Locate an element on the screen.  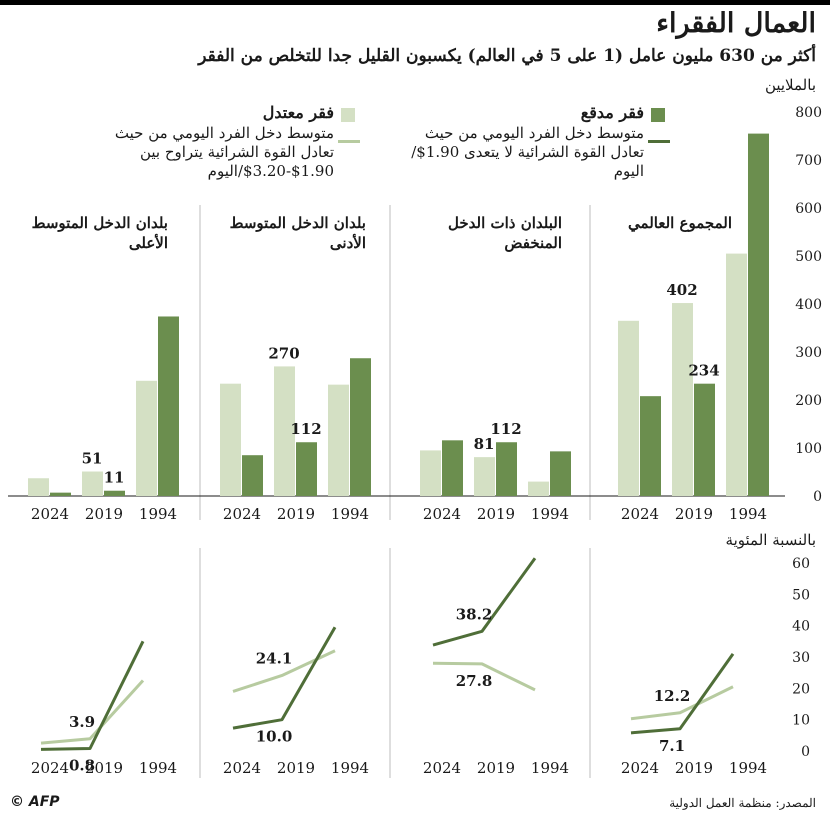
bar-data-label: 11 is located at coordinates (114, 478).